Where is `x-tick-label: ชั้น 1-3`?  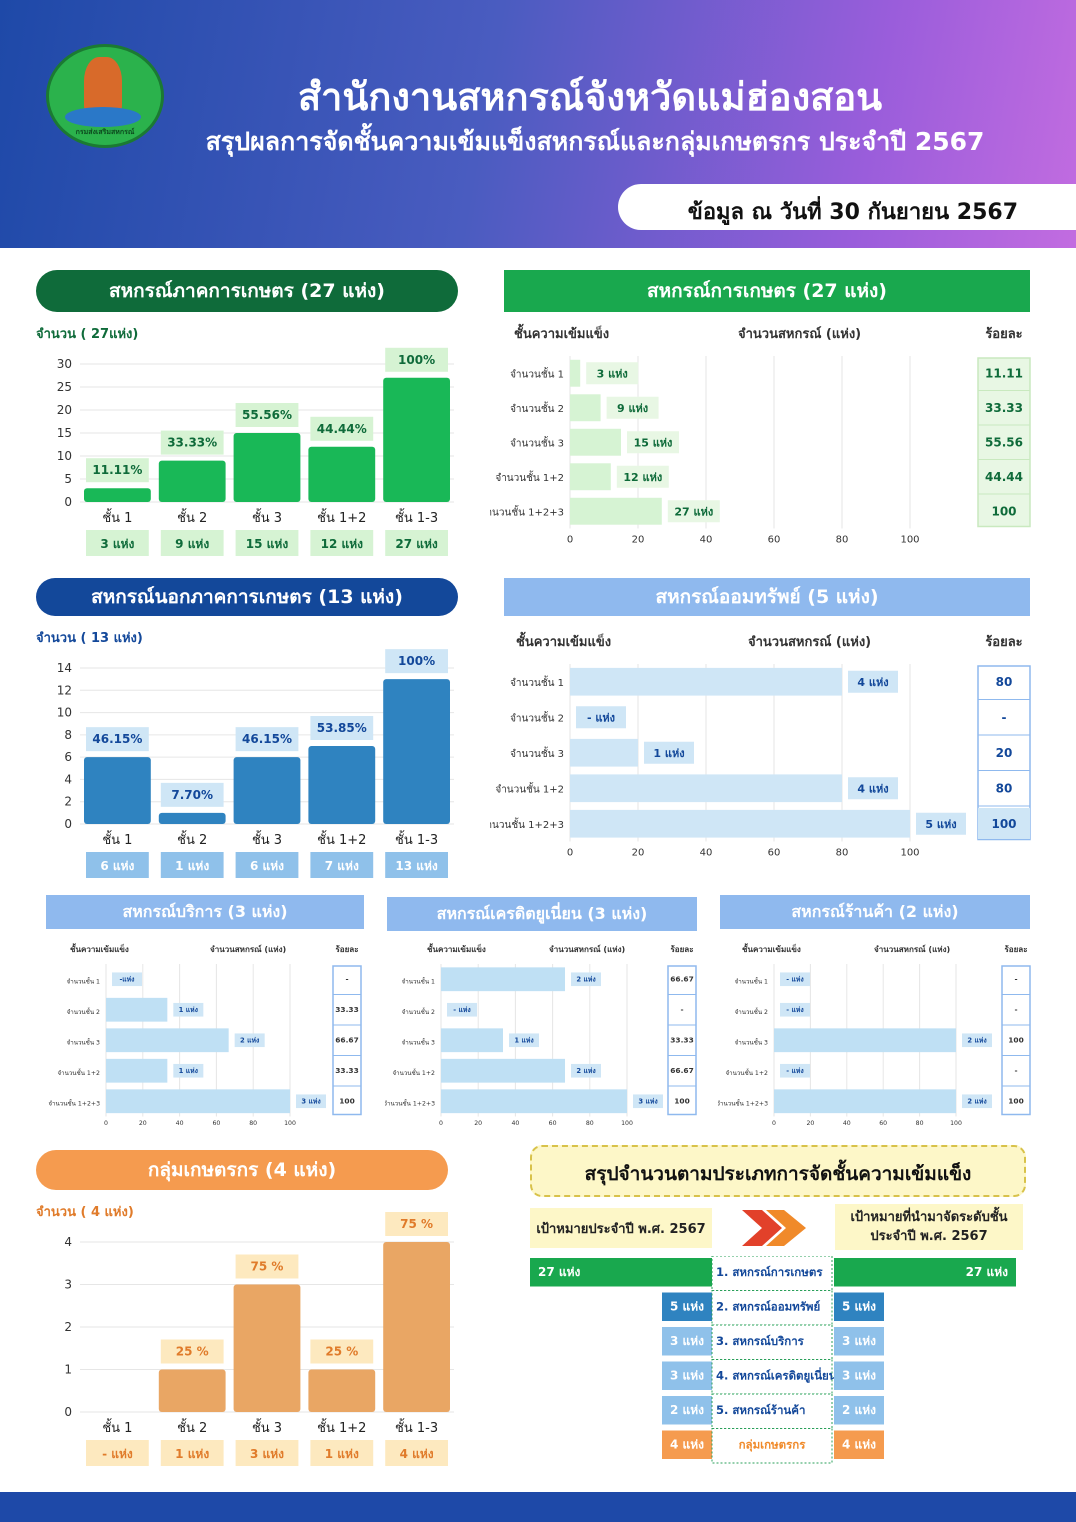
x-tick-label: ชั้น 1-3 is located at coordinates (416, 839).